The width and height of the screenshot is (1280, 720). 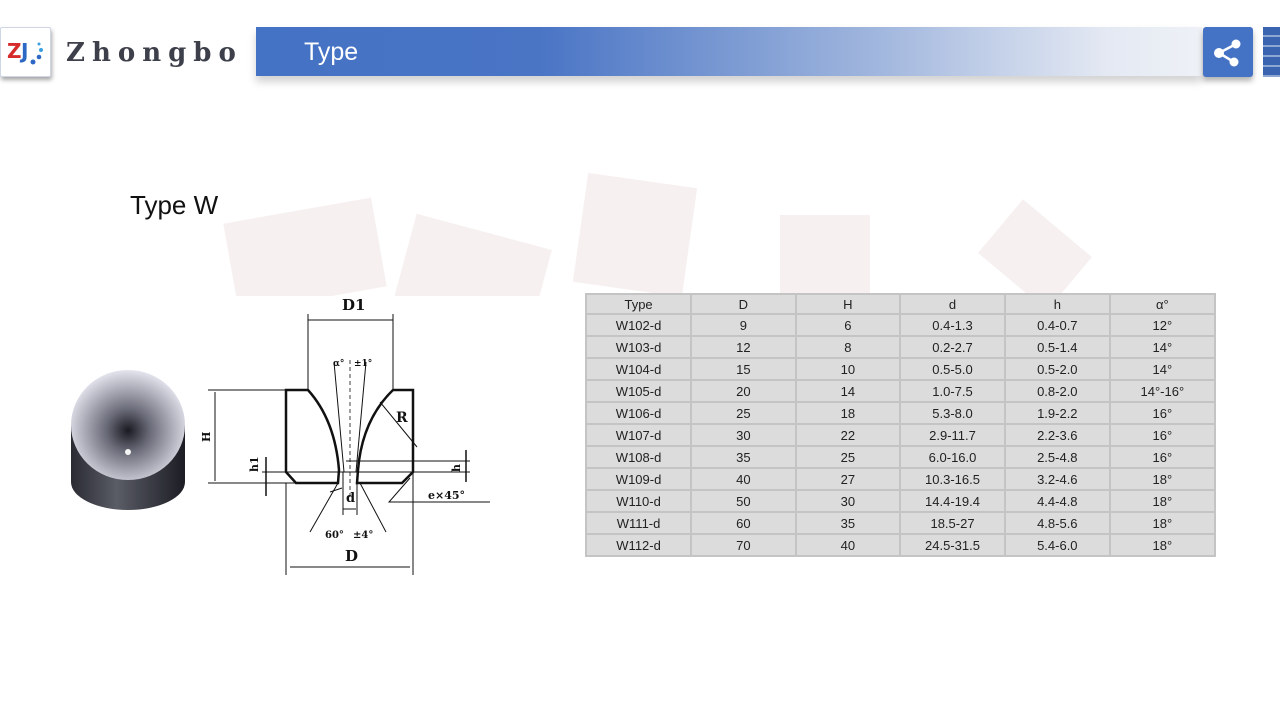 I want to click on table-cell: 12, so click(x=743, y=347).